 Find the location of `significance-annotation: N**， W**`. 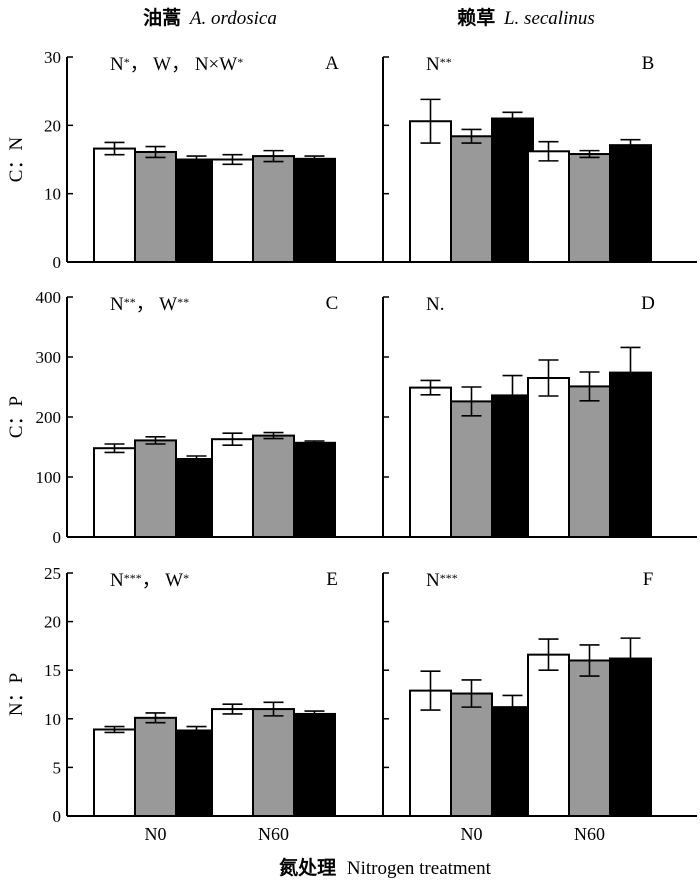

significance-annotation: N**， W** is located at coordinates (149, 304).